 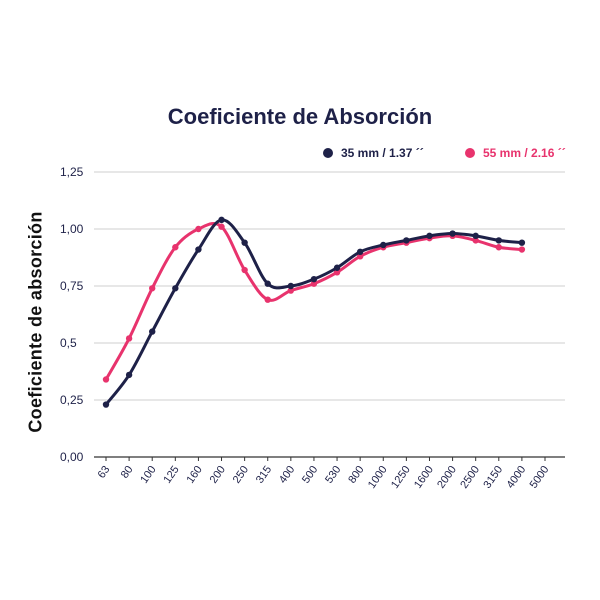 I want to click on chart-title: Coeficiente de Absorción, so click(x=300, y=116).